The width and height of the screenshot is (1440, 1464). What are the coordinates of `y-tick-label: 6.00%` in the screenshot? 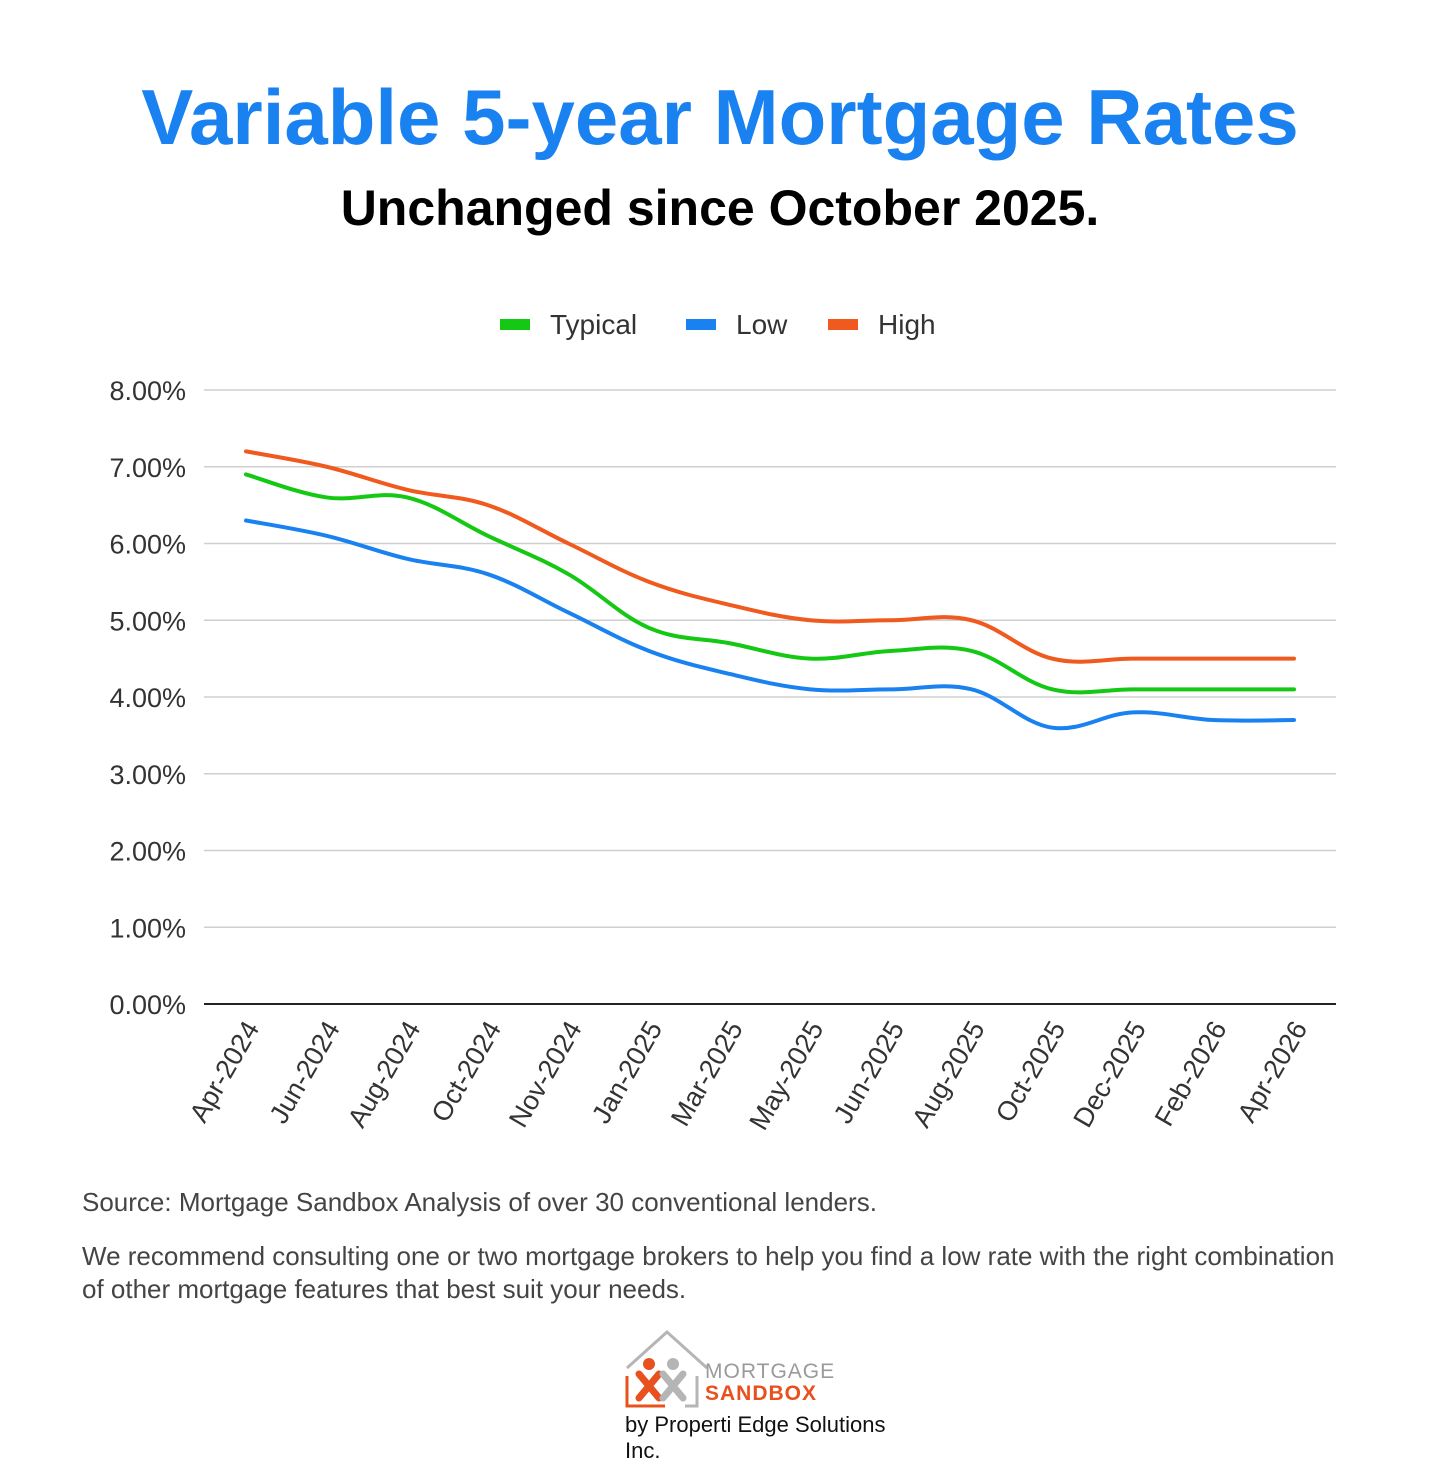 It's located at (147, 545).